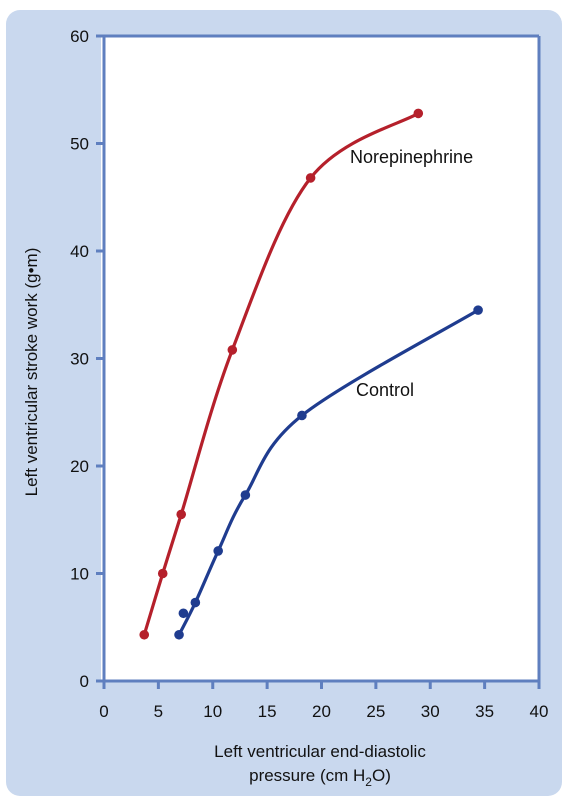 The image size is (563, 796). I want to click on x-axis-label-line2: pressure (cm H2O), so click(320, 777).